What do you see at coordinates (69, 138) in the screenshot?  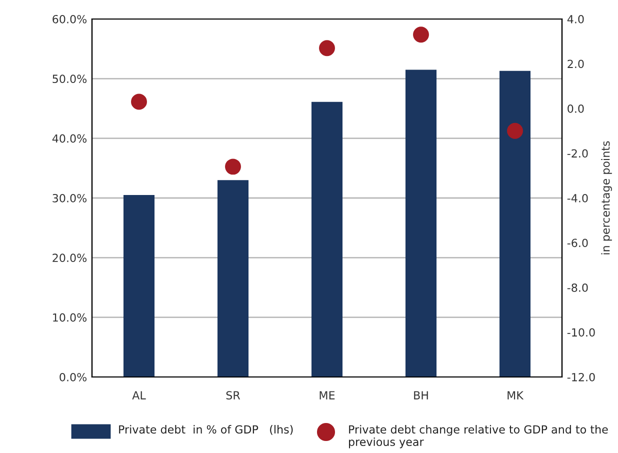 I see `y-tick-label: 40.0%` at bounding box center [69, 138].